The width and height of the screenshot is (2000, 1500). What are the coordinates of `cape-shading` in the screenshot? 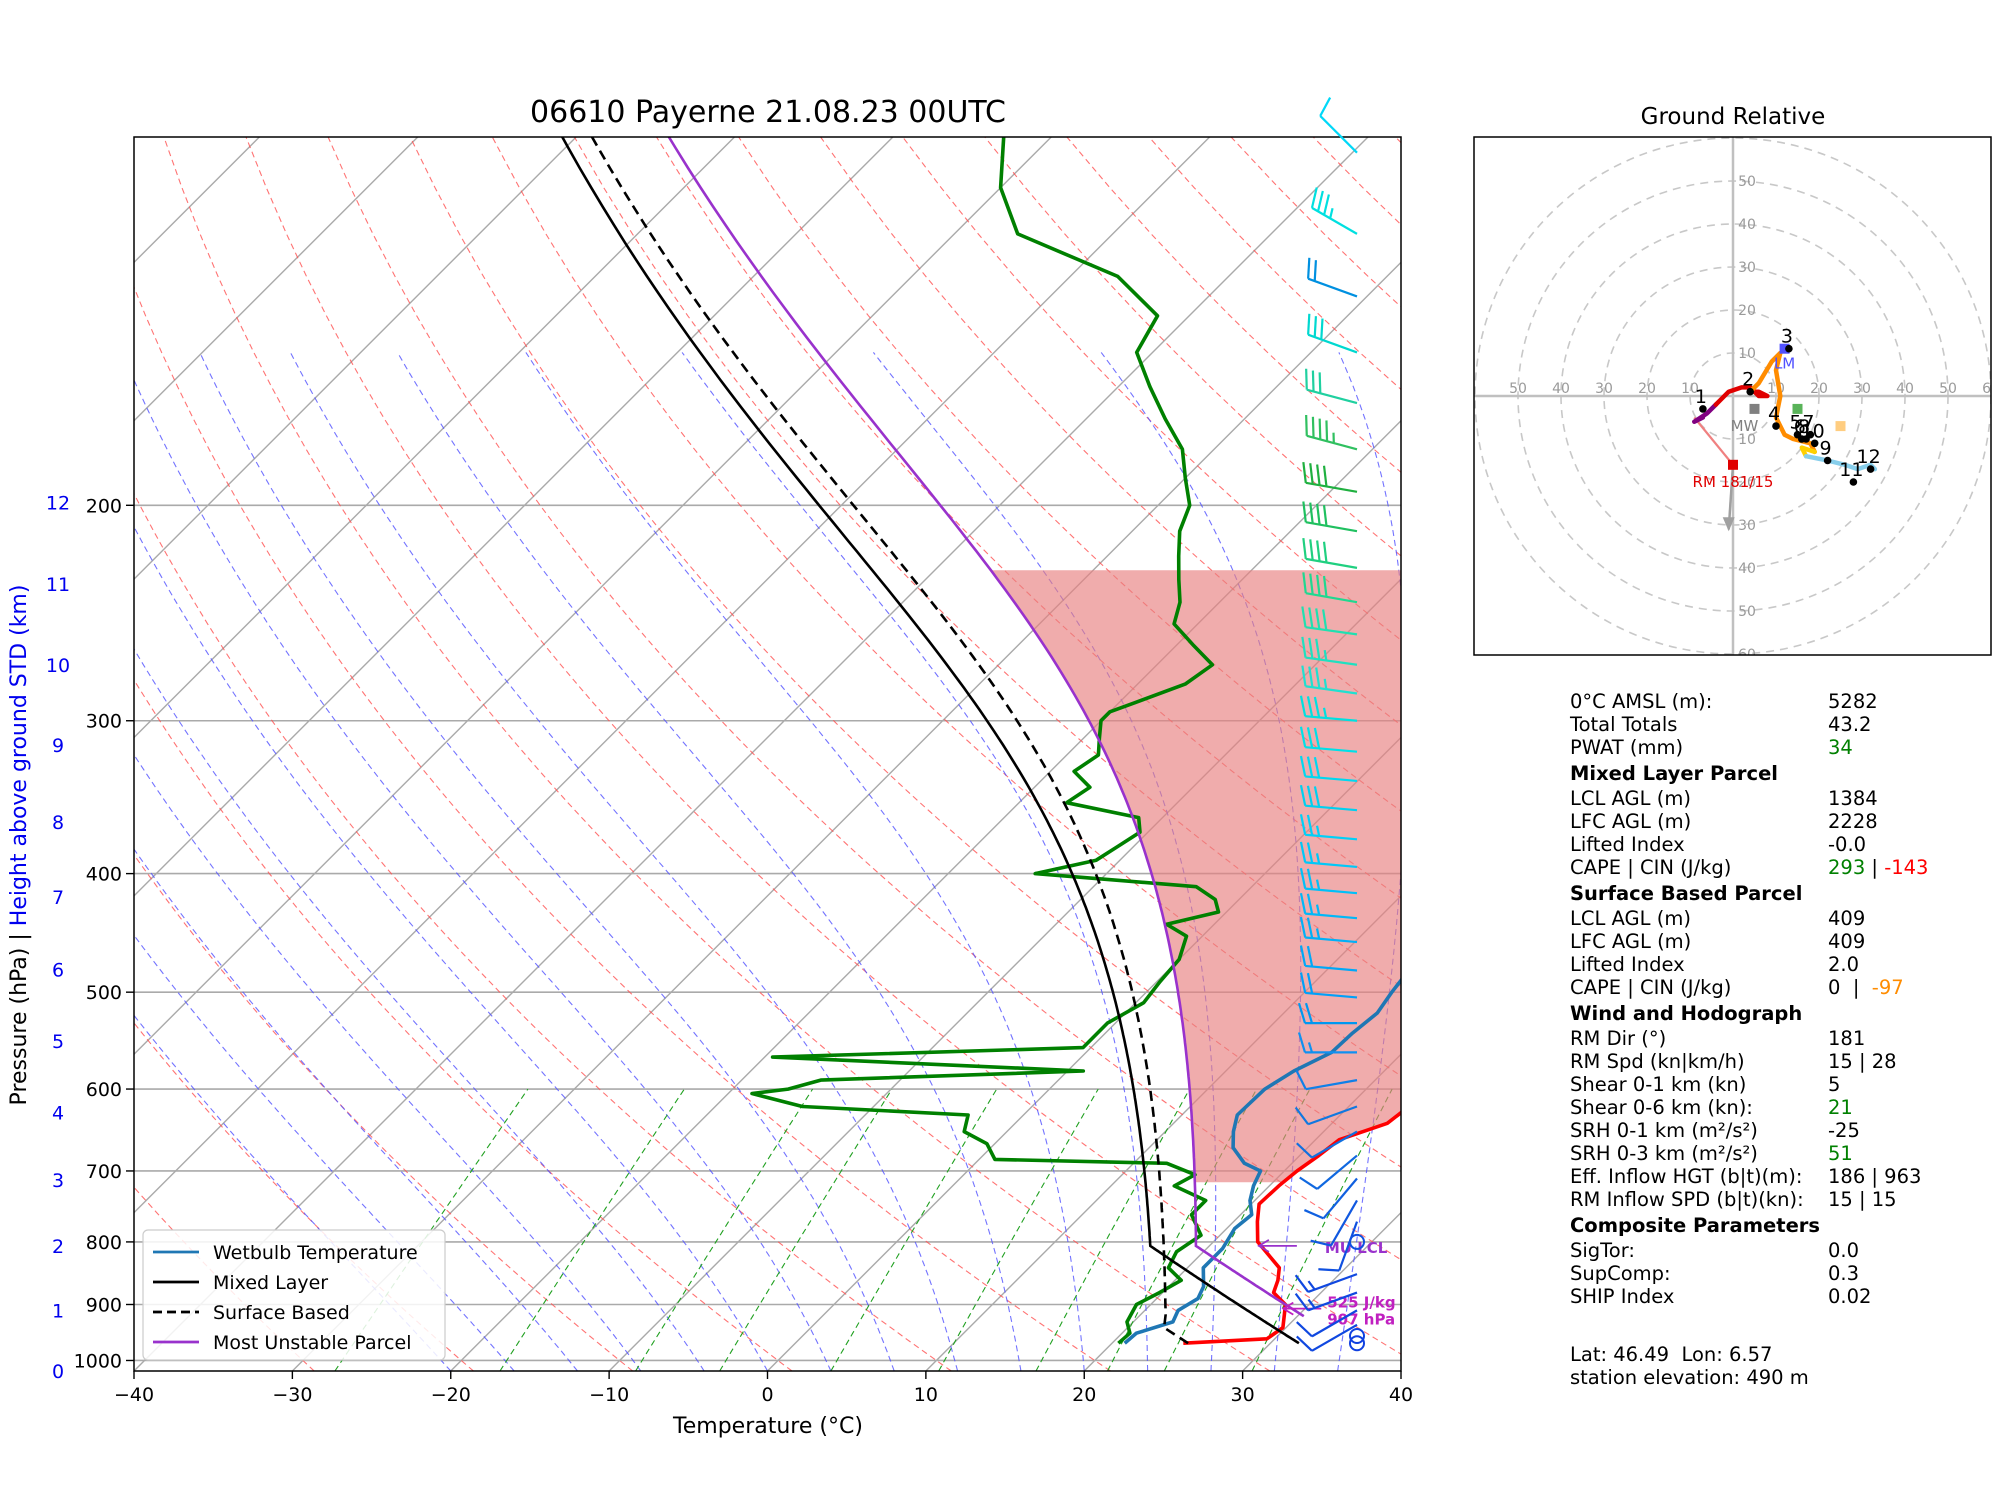 It's located at (1195, 876).